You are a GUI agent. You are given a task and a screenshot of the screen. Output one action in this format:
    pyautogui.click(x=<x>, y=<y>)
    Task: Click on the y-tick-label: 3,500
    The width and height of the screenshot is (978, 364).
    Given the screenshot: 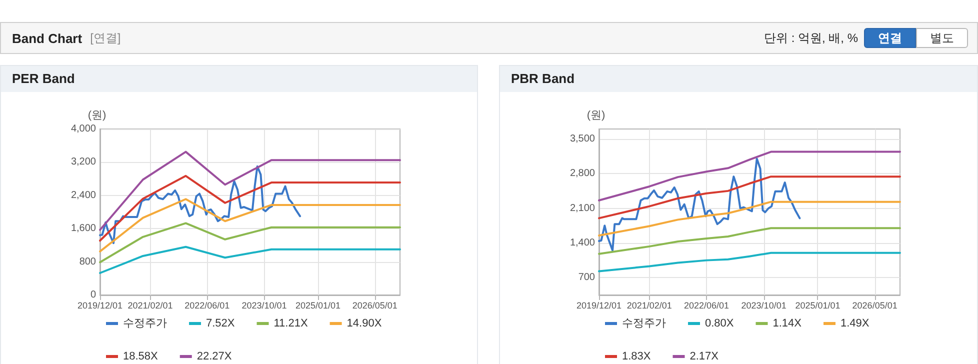 What is the action you would take?
    pyautogui.click(x=583, y=138)
    